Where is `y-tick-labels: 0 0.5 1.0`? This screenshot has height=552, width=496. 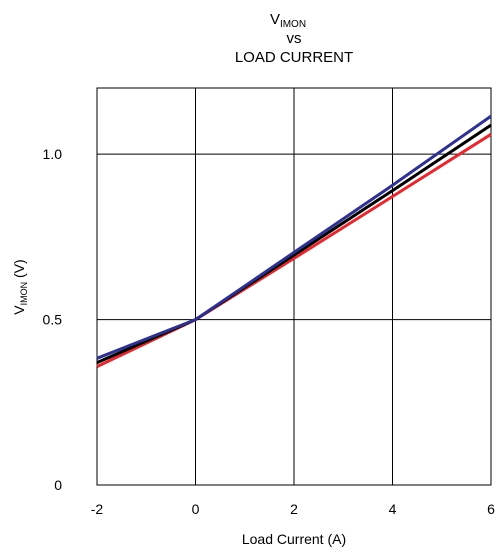
y-tick-labels: 0 0.5 1.0 is located at coordinates (53, 319).